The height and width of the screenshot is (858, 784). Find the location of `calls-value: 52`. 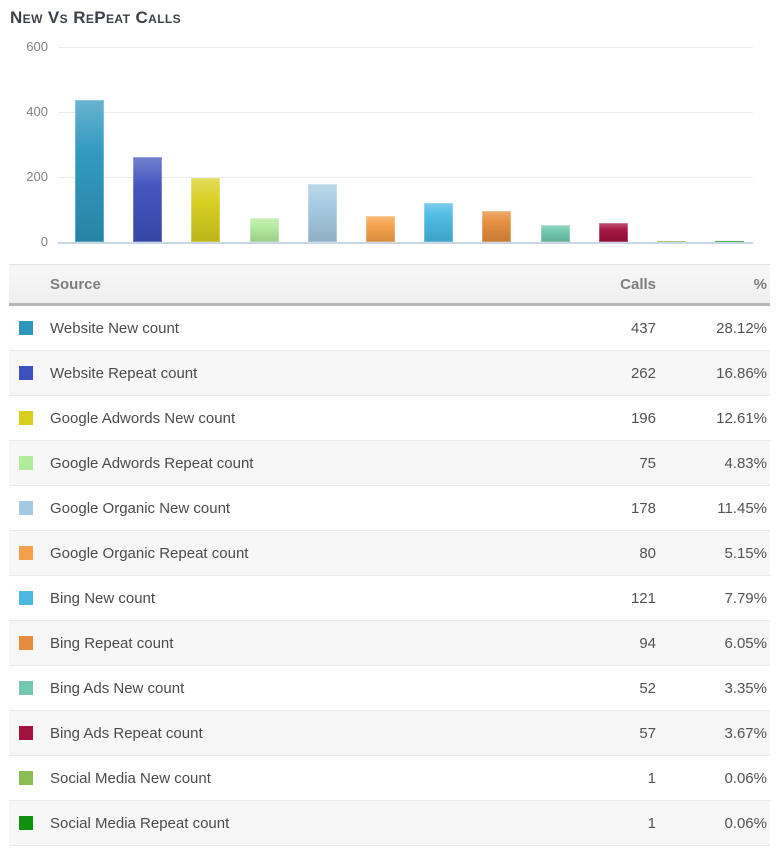

calls-value: 52 is located at coordinates (647, 688).